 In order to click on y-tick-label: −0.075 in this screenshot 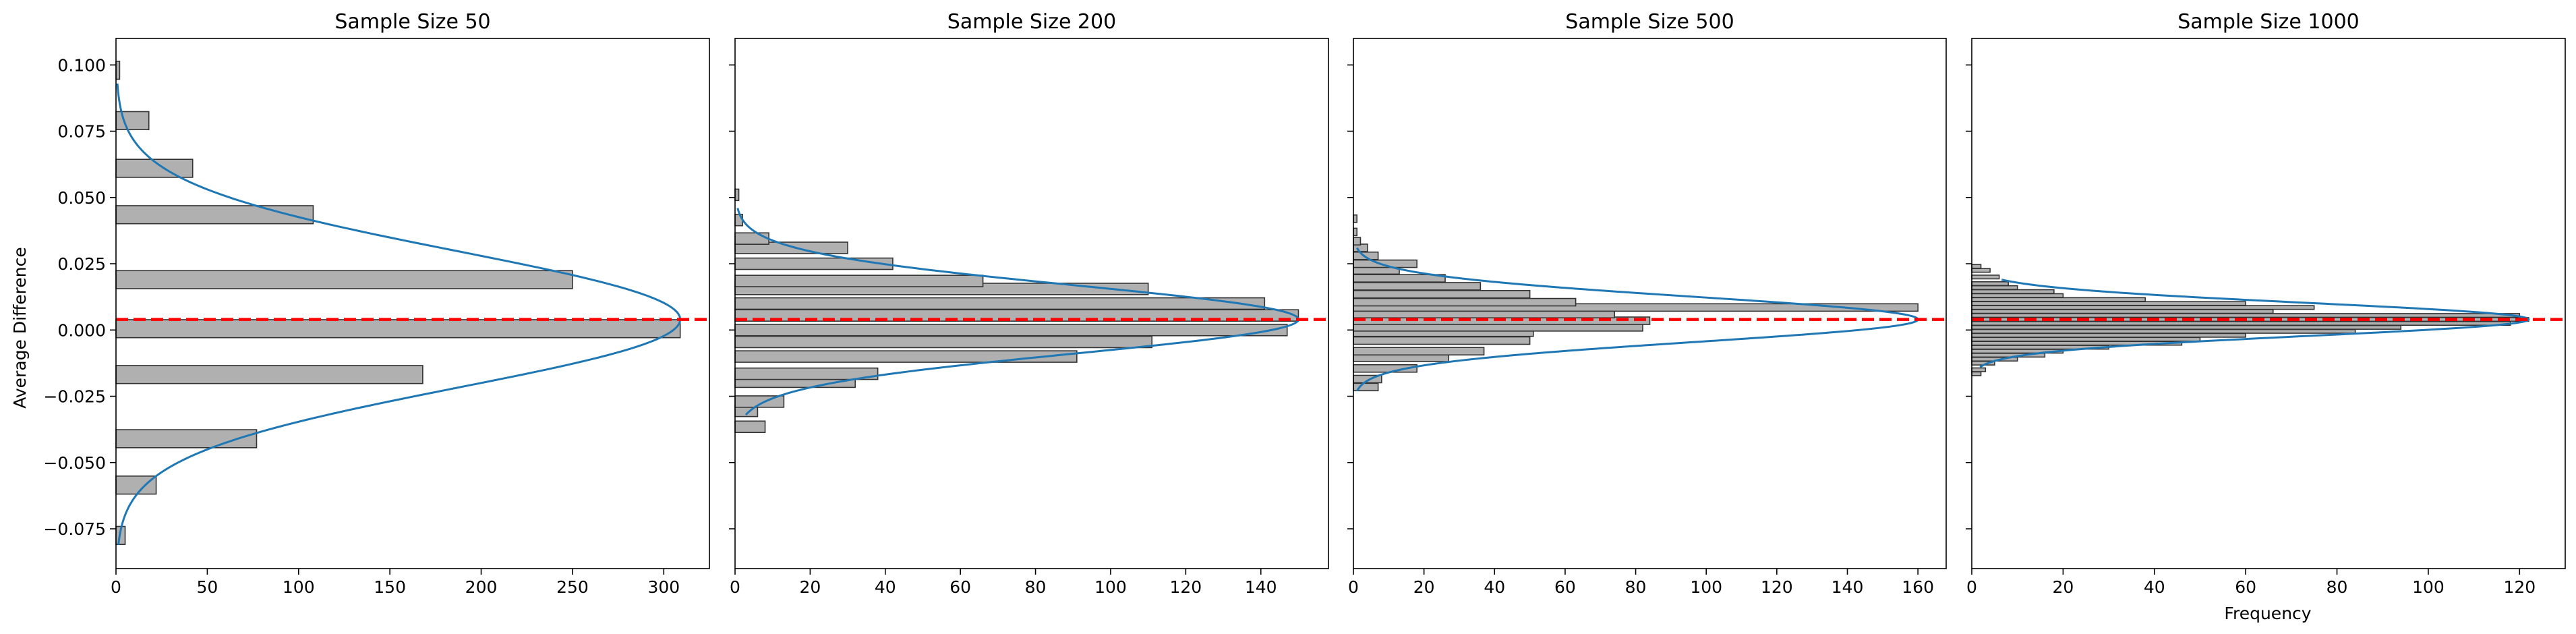, I will do `click(74, 529)`.